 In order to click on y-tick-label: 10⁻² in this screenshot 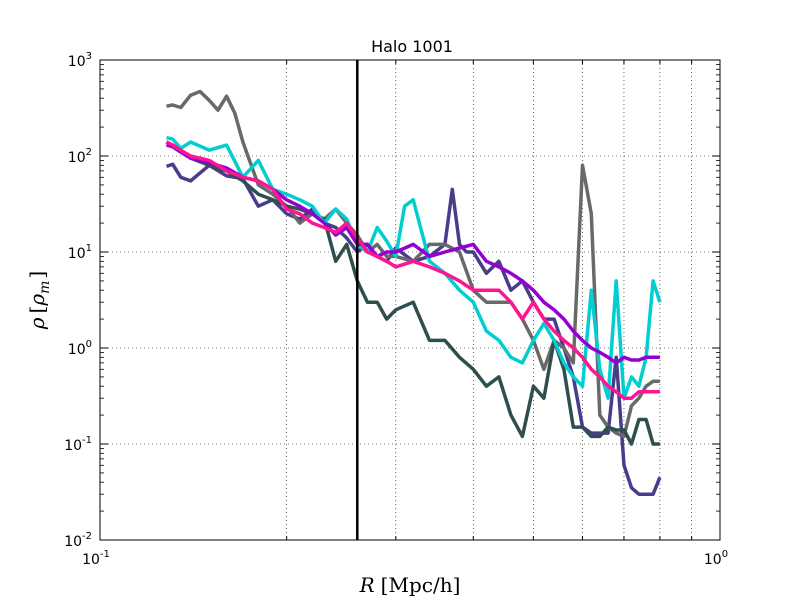, I will do `click(78, 540)`.